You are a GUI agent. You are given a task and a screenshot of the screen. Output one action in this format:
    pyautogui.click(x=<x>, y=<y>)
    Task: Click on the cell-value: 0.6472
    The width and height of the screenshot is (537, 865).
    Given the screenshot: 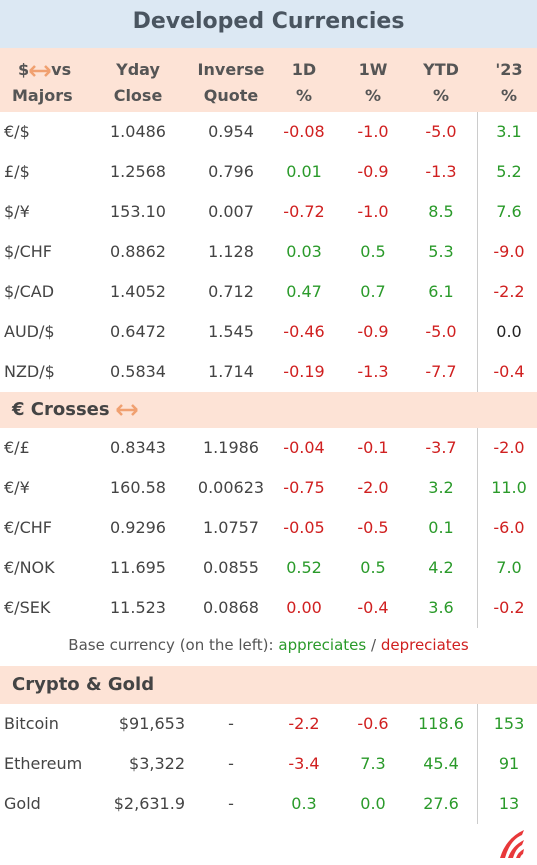 What is the action you would take?
    pyautogui.click(x=138, y=331)
    